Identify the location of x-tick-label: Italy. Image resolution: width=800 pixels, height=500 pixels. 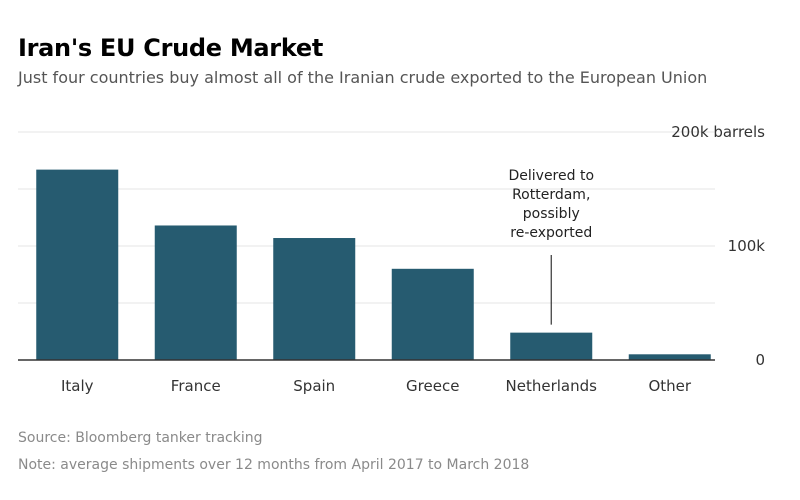
(77, 386).